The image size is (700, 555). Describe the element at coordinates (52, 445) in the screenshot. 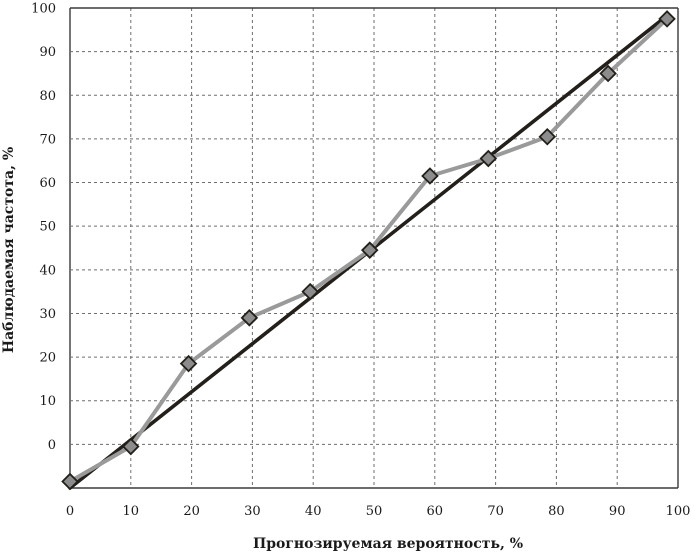

I see `y-tick-label: 0` at that location.